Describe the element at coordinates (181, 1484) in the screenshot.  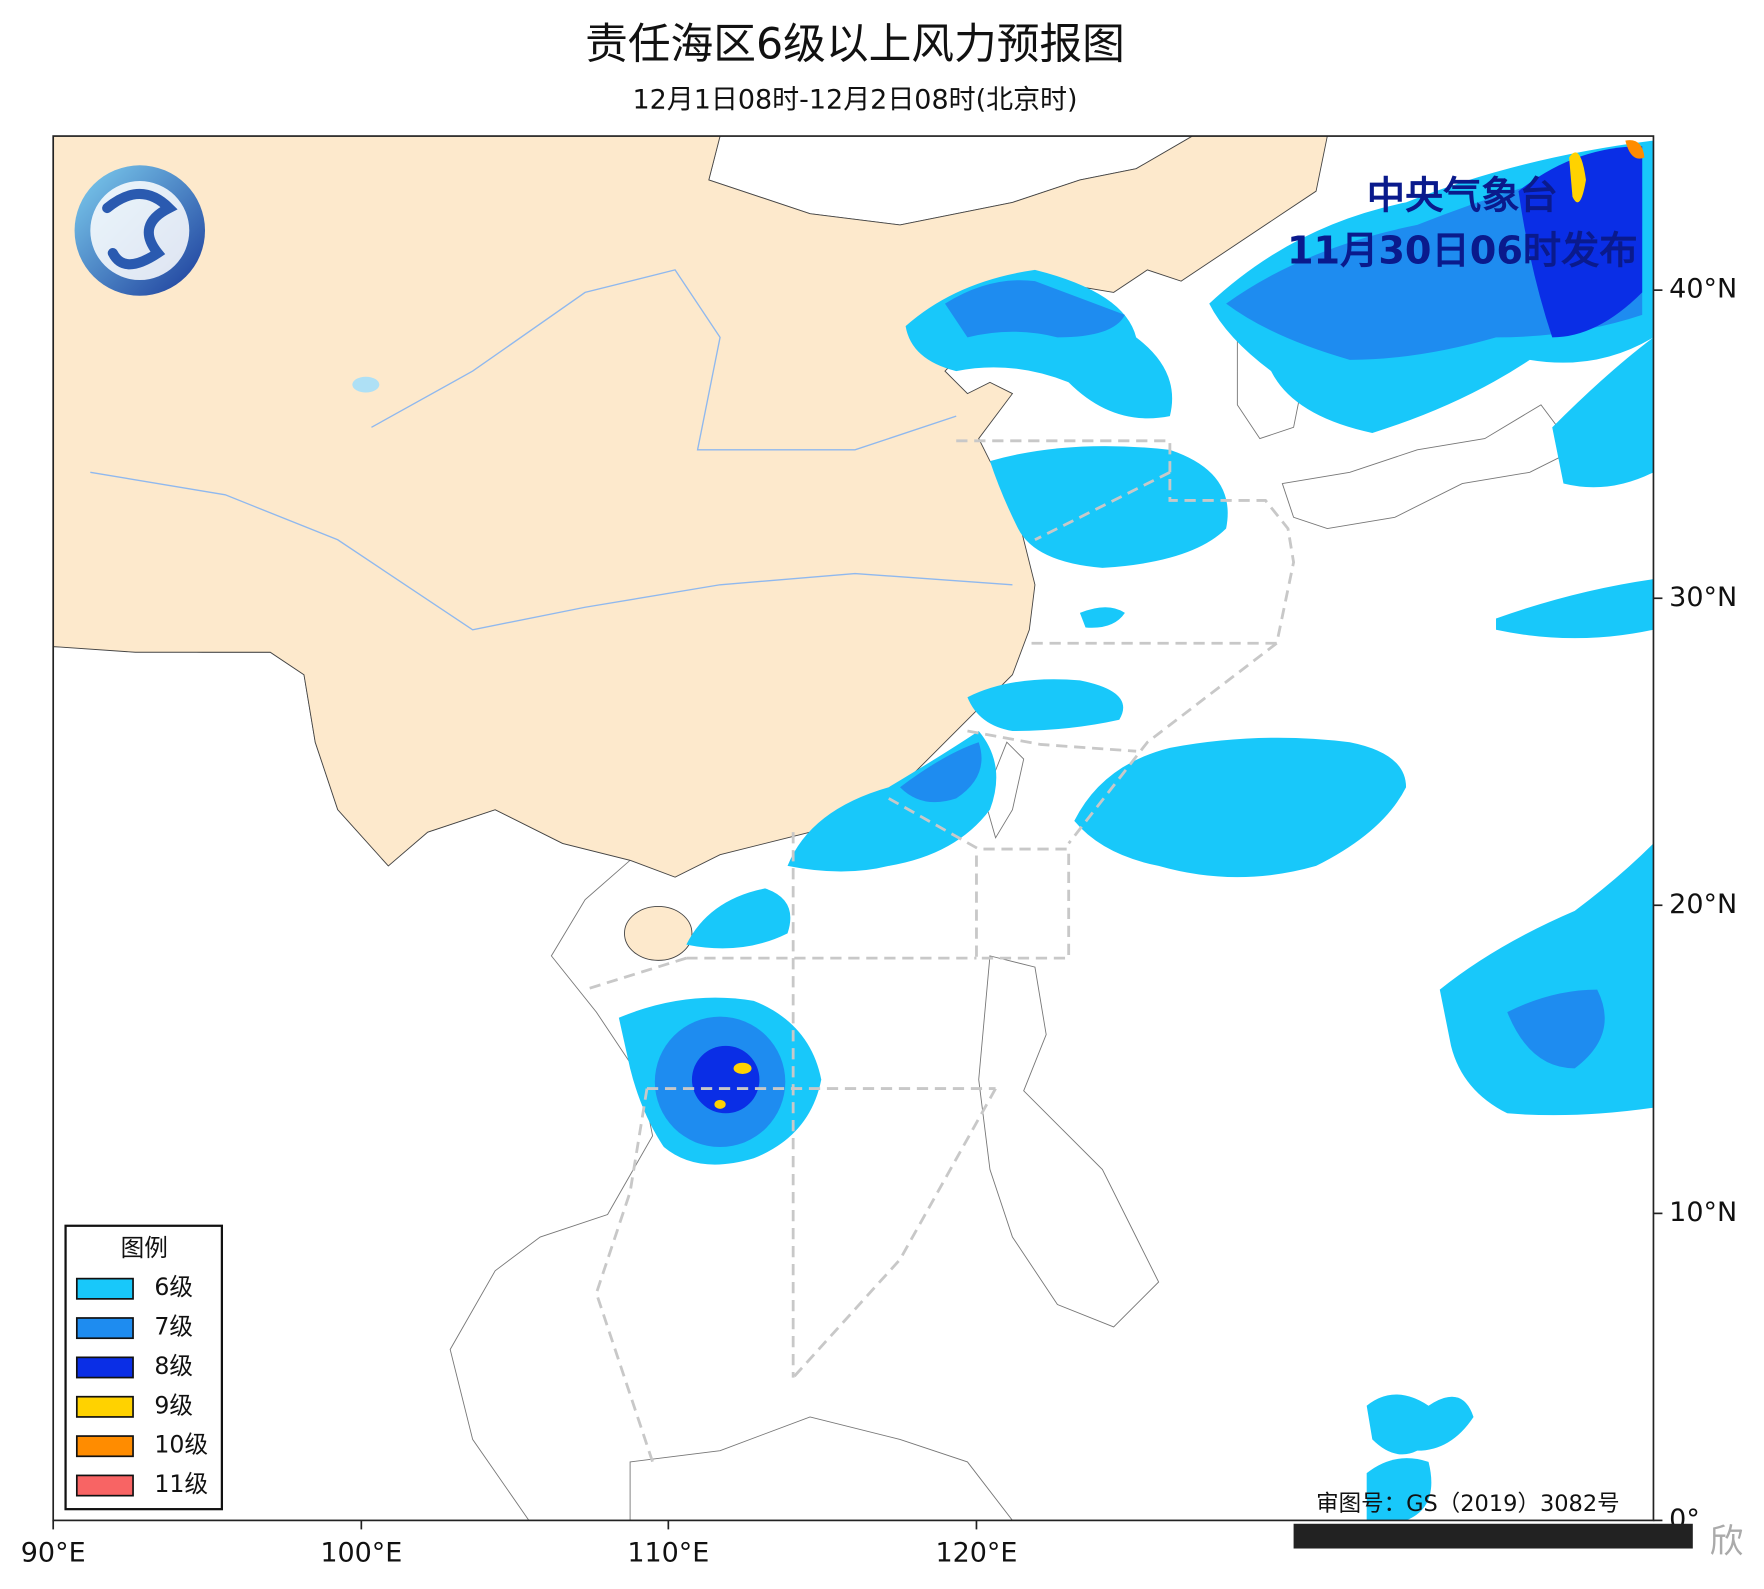
I see `legend-label: 11级` at that location.